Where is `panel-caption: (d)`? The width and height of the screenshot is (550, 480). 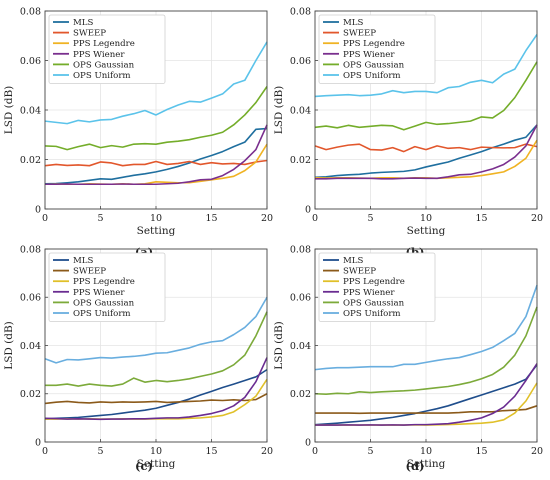 panel-caption: (d) is located at coordinates (415, 466).